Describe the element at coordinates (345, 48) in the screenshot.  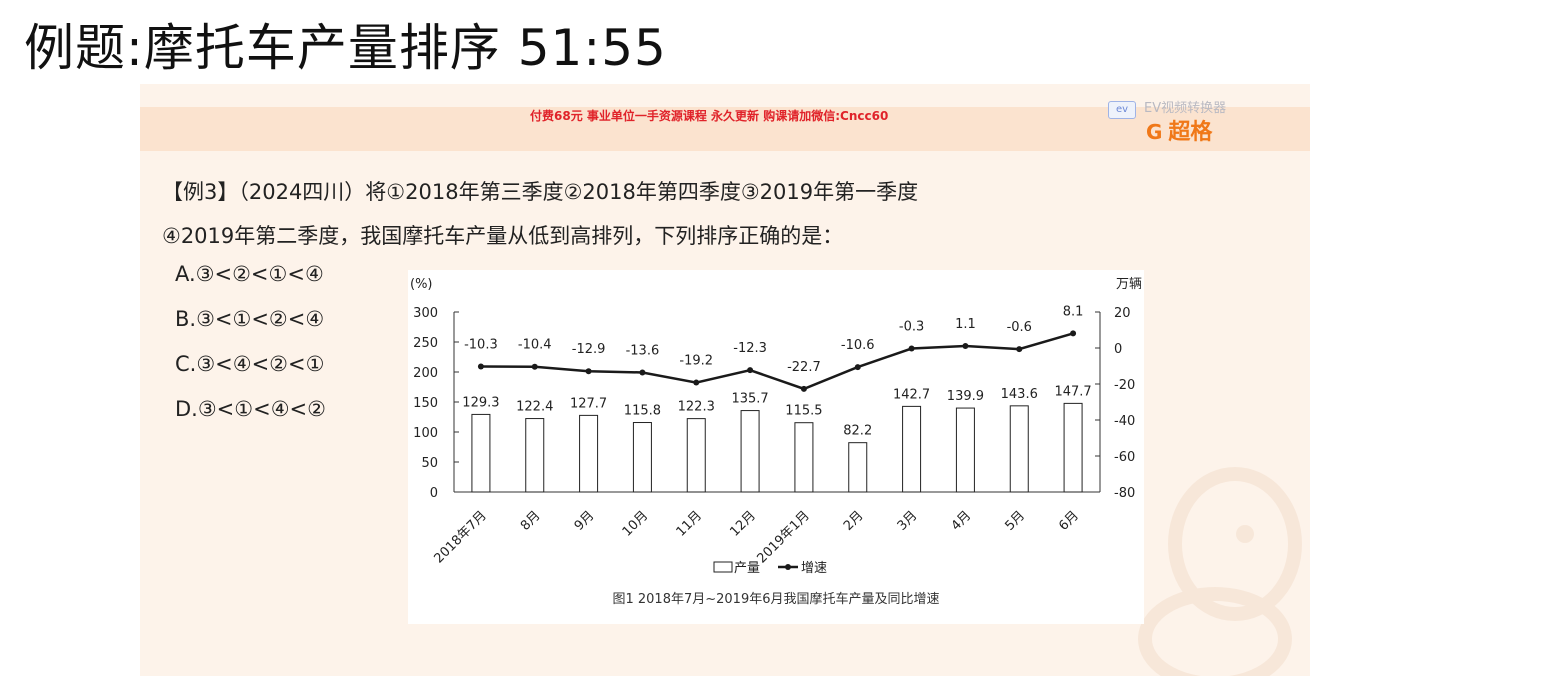
I see `slide-title: 例题:摩托车产量排序 51:55` at that location.